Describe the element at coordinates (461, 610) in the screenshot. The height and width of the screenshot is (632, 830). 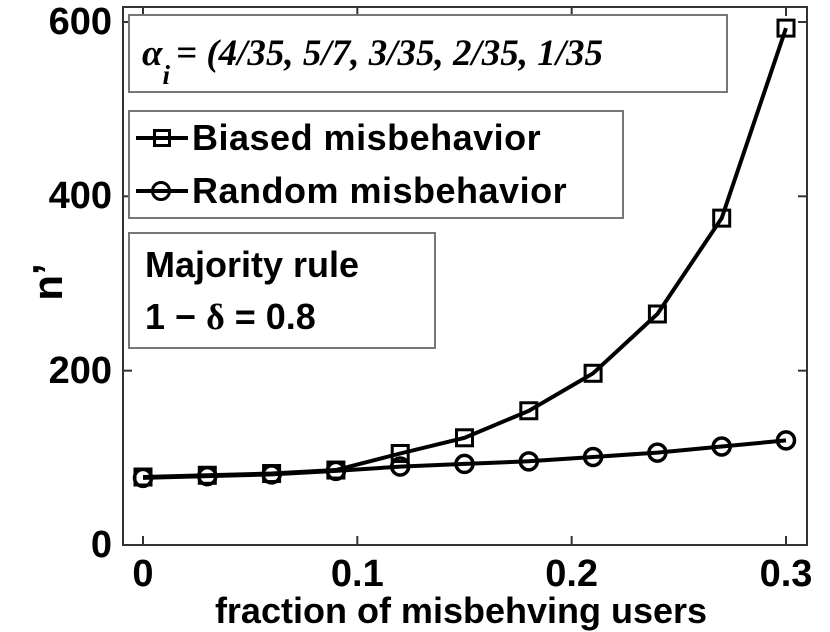
I see `x-axis-label: fraction of misbehving users` at that location.